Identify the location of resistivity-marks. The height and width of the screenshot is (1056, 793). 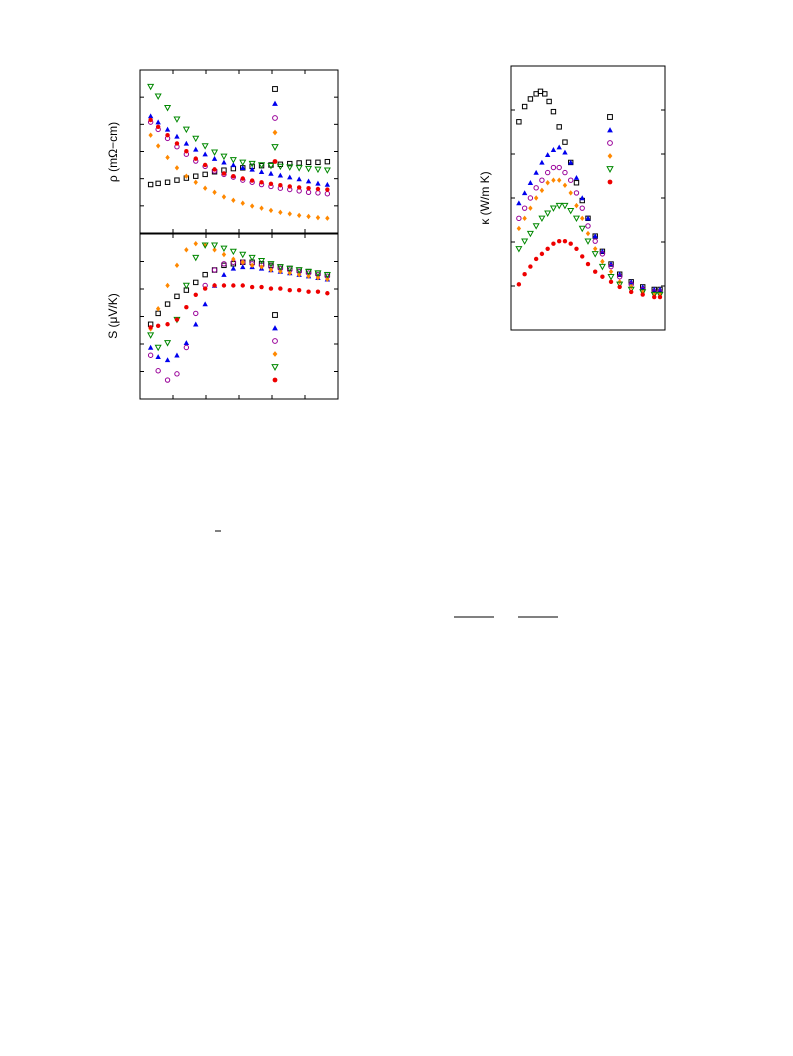
(239, 152).